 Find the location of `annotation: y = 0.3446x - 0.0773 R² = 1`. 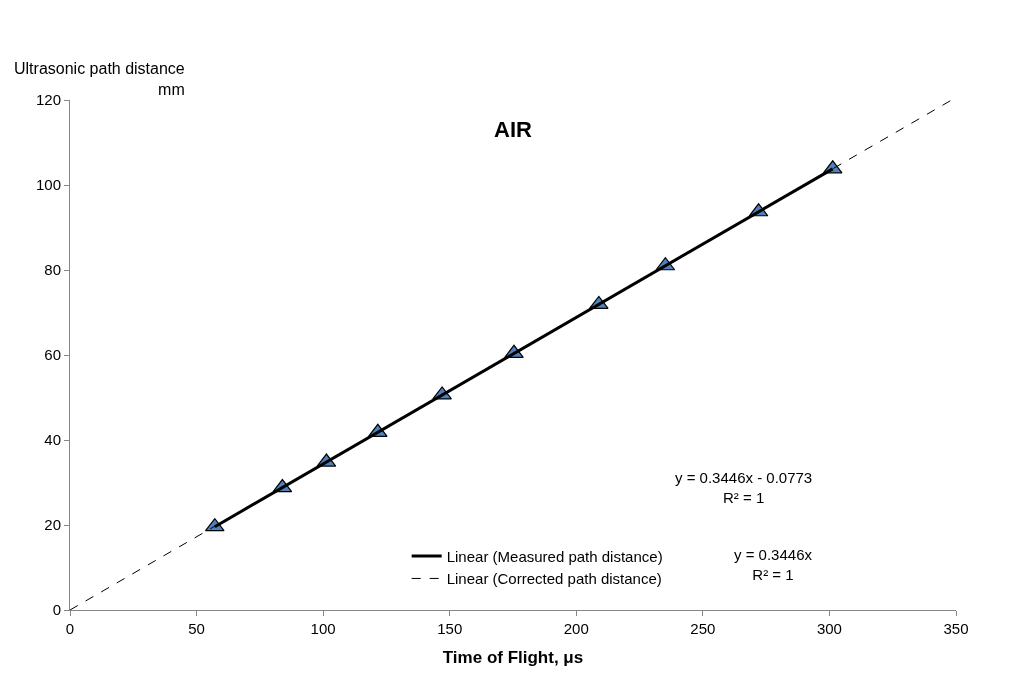

annotation: y = 0.3446x - 0.0773 R² = 1 is located at coordinates (744, 487).